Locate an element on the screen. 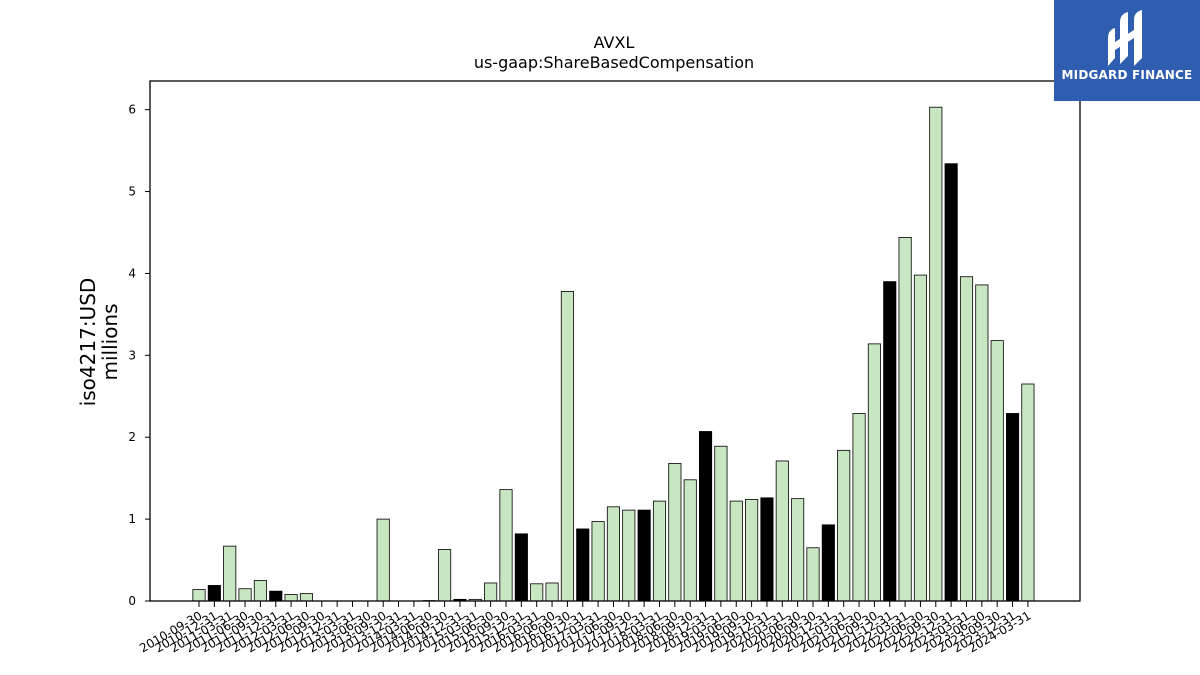 This screenshot has width=1200, height=675. y-axis: 0 1 2 3 4 5 6 is located at coordinates (139, 355).